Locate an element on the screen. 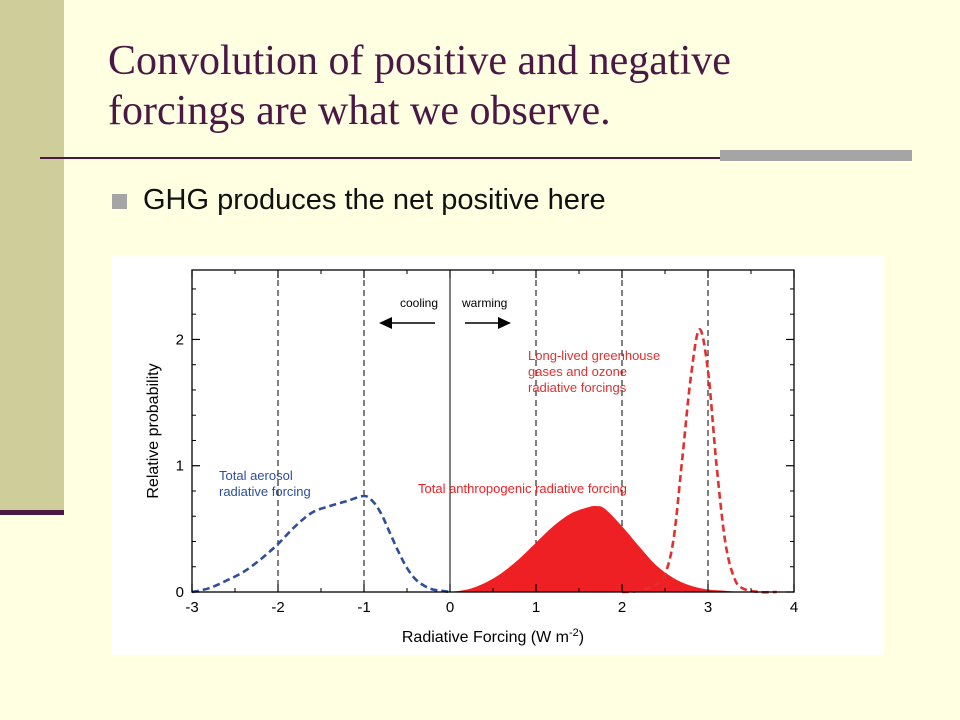 The width and height of the screenshot is (960, 720). x-tick-label: -1 is located at coordinates (363, 607).